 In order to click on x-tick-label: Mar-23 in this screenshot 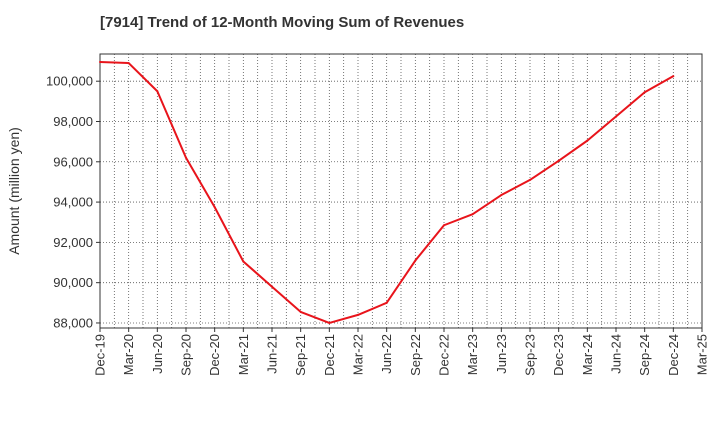, I will do `click(472, 354)`.